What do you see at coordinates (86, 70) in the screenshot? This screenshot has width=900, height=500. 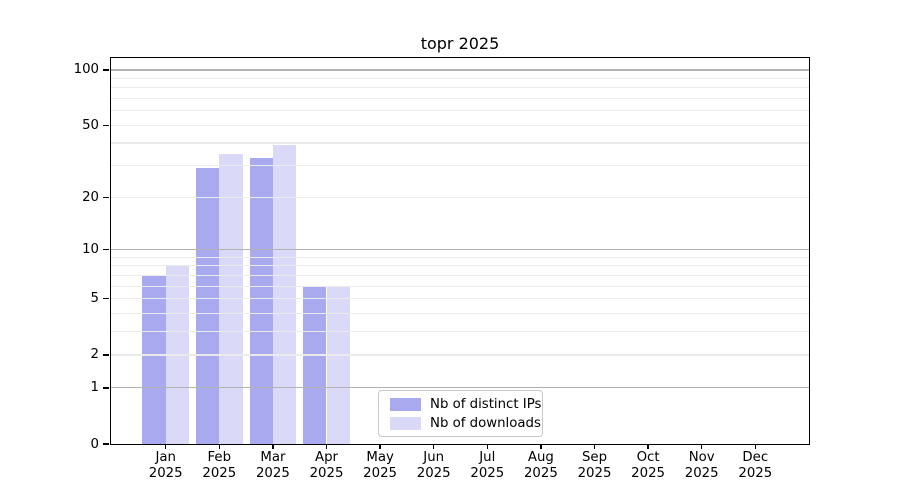 I see `y-tick-label: 100` at bounding box center [86, 70].